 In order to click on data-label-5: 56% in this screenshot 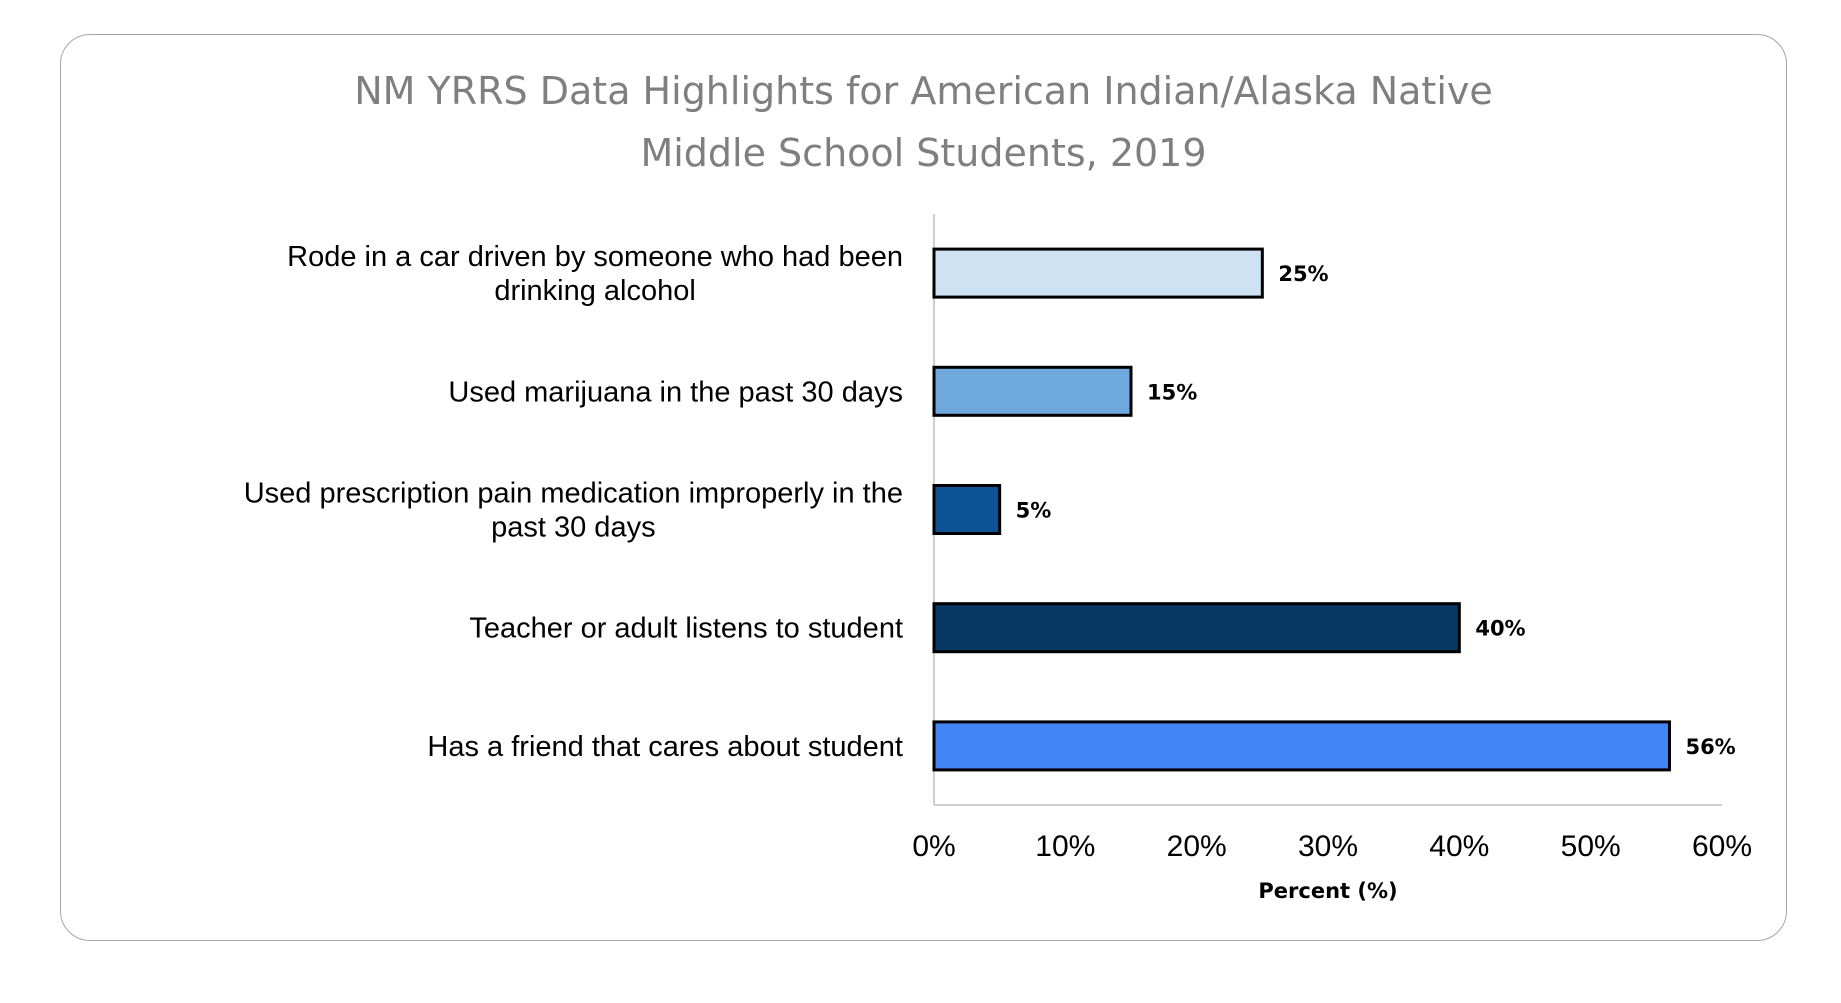, I will do `click(1710, 747)`.